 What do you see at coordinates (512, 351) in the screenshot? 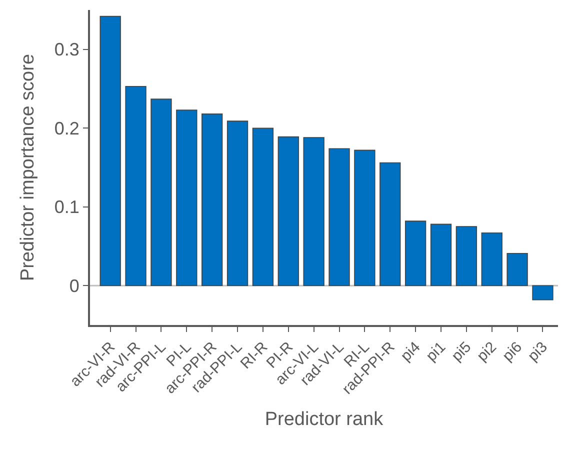
I see `x-tick-label: pi6` at bounding box center [512, 351].